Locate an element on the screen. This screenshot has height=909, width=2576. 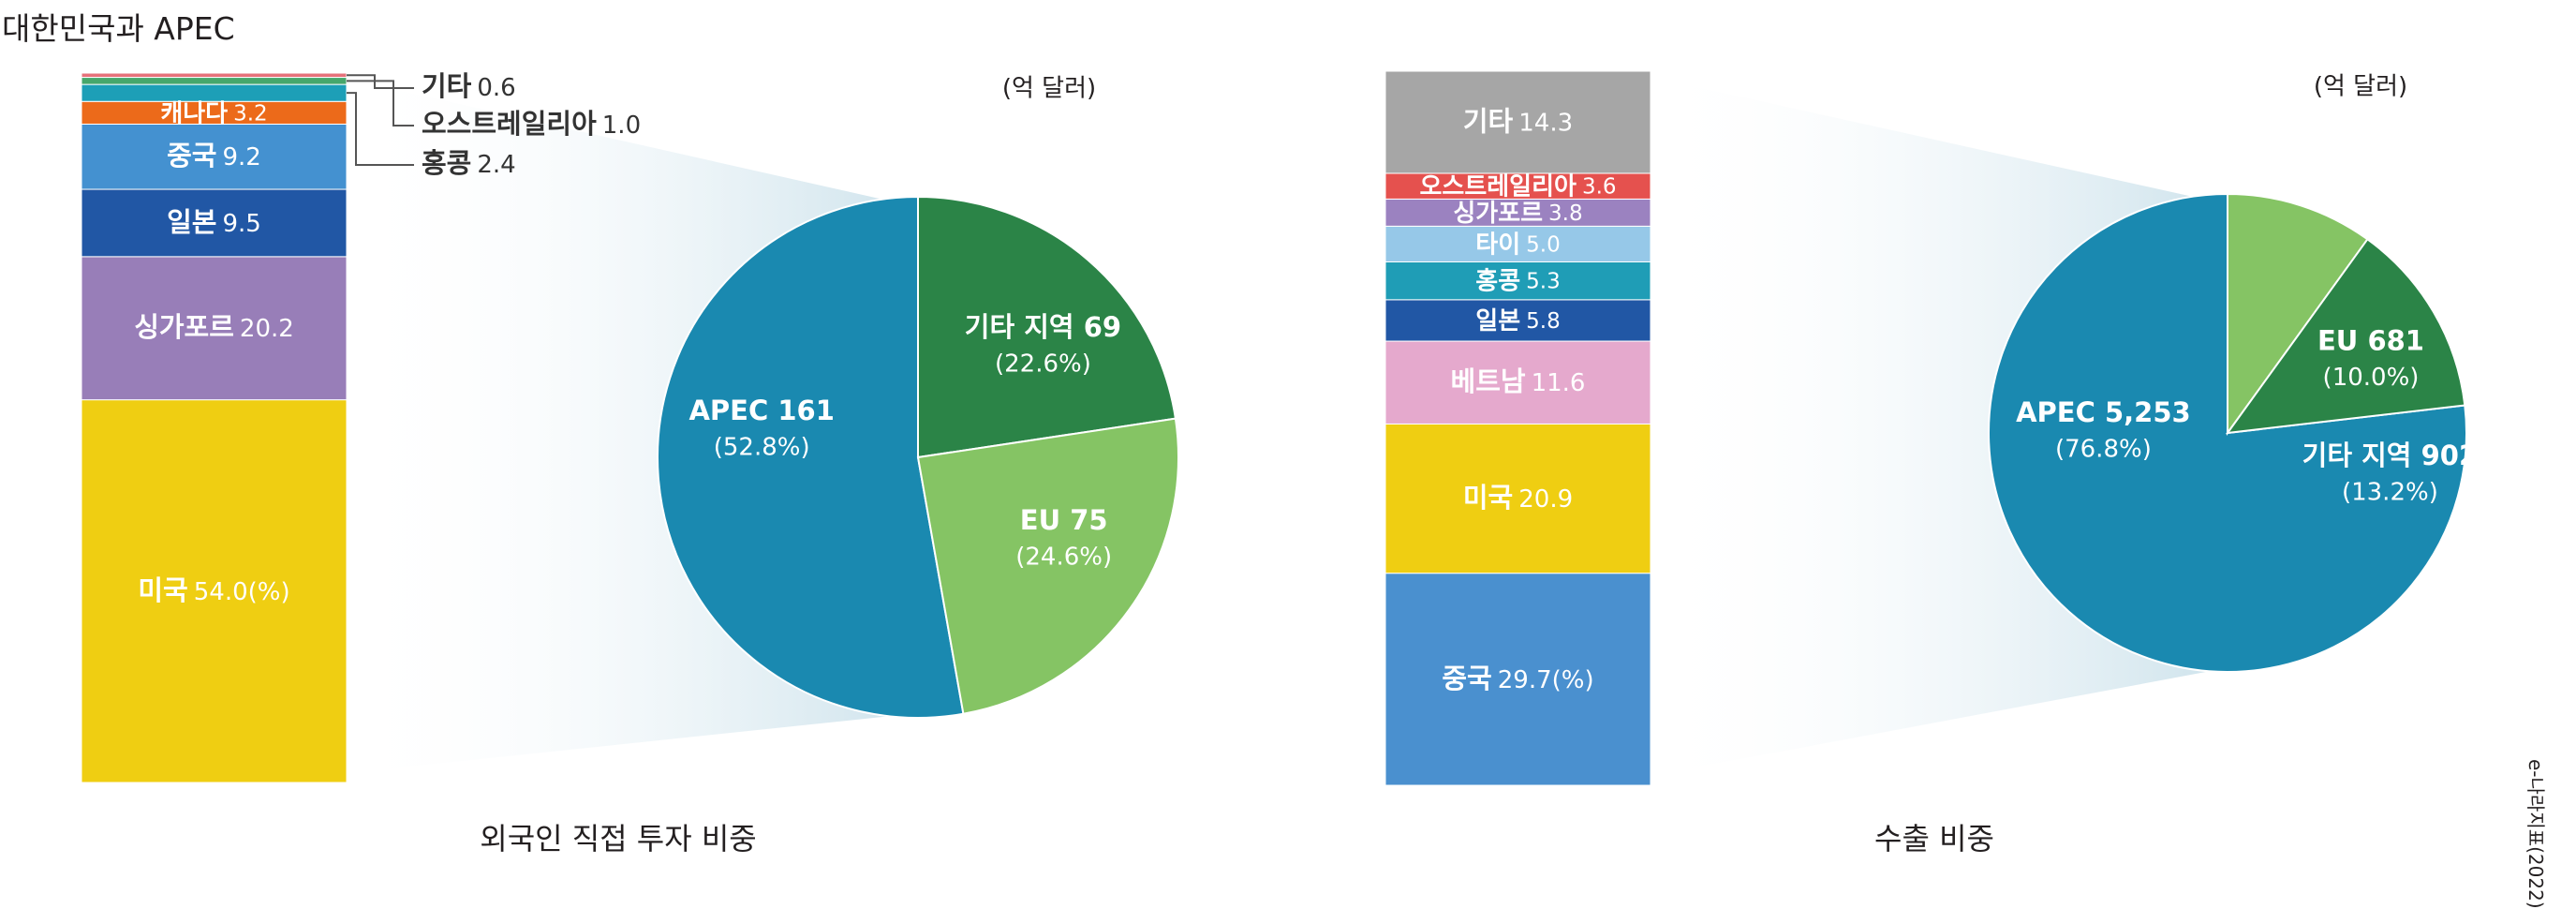
label-value: 5.8 is located at coordinates (1543, 321).